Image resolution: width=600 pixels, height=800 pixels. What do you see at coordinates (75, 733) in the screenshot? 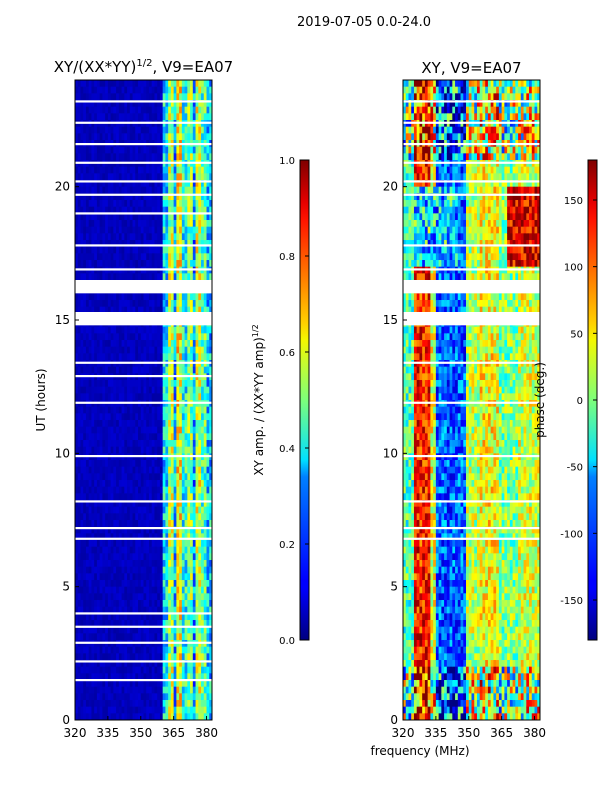
I see `x-tick-label: 320` at bounding box center [75, 733].